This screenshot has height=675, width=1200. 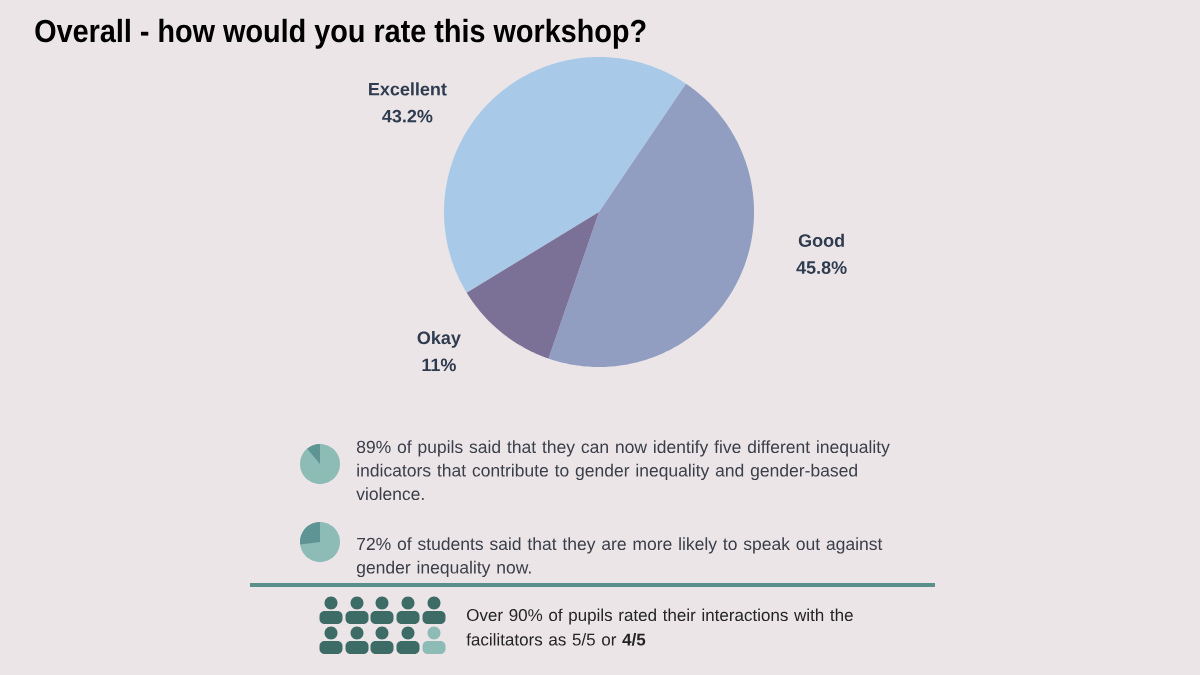 What do you see at coordinates (439, 339) in the screenshot?
I see `slice-label: Okay` at bounding box center [439, 339].